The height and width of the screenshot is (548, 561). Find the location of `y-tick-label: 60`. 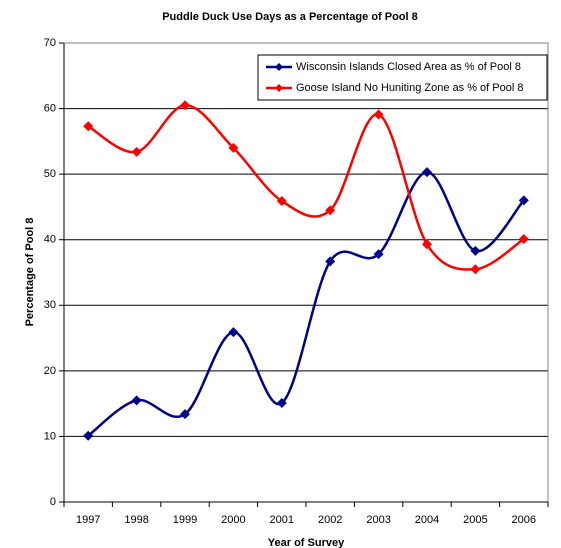

y-tick-label: 60 is located at coordinates (50, 108).